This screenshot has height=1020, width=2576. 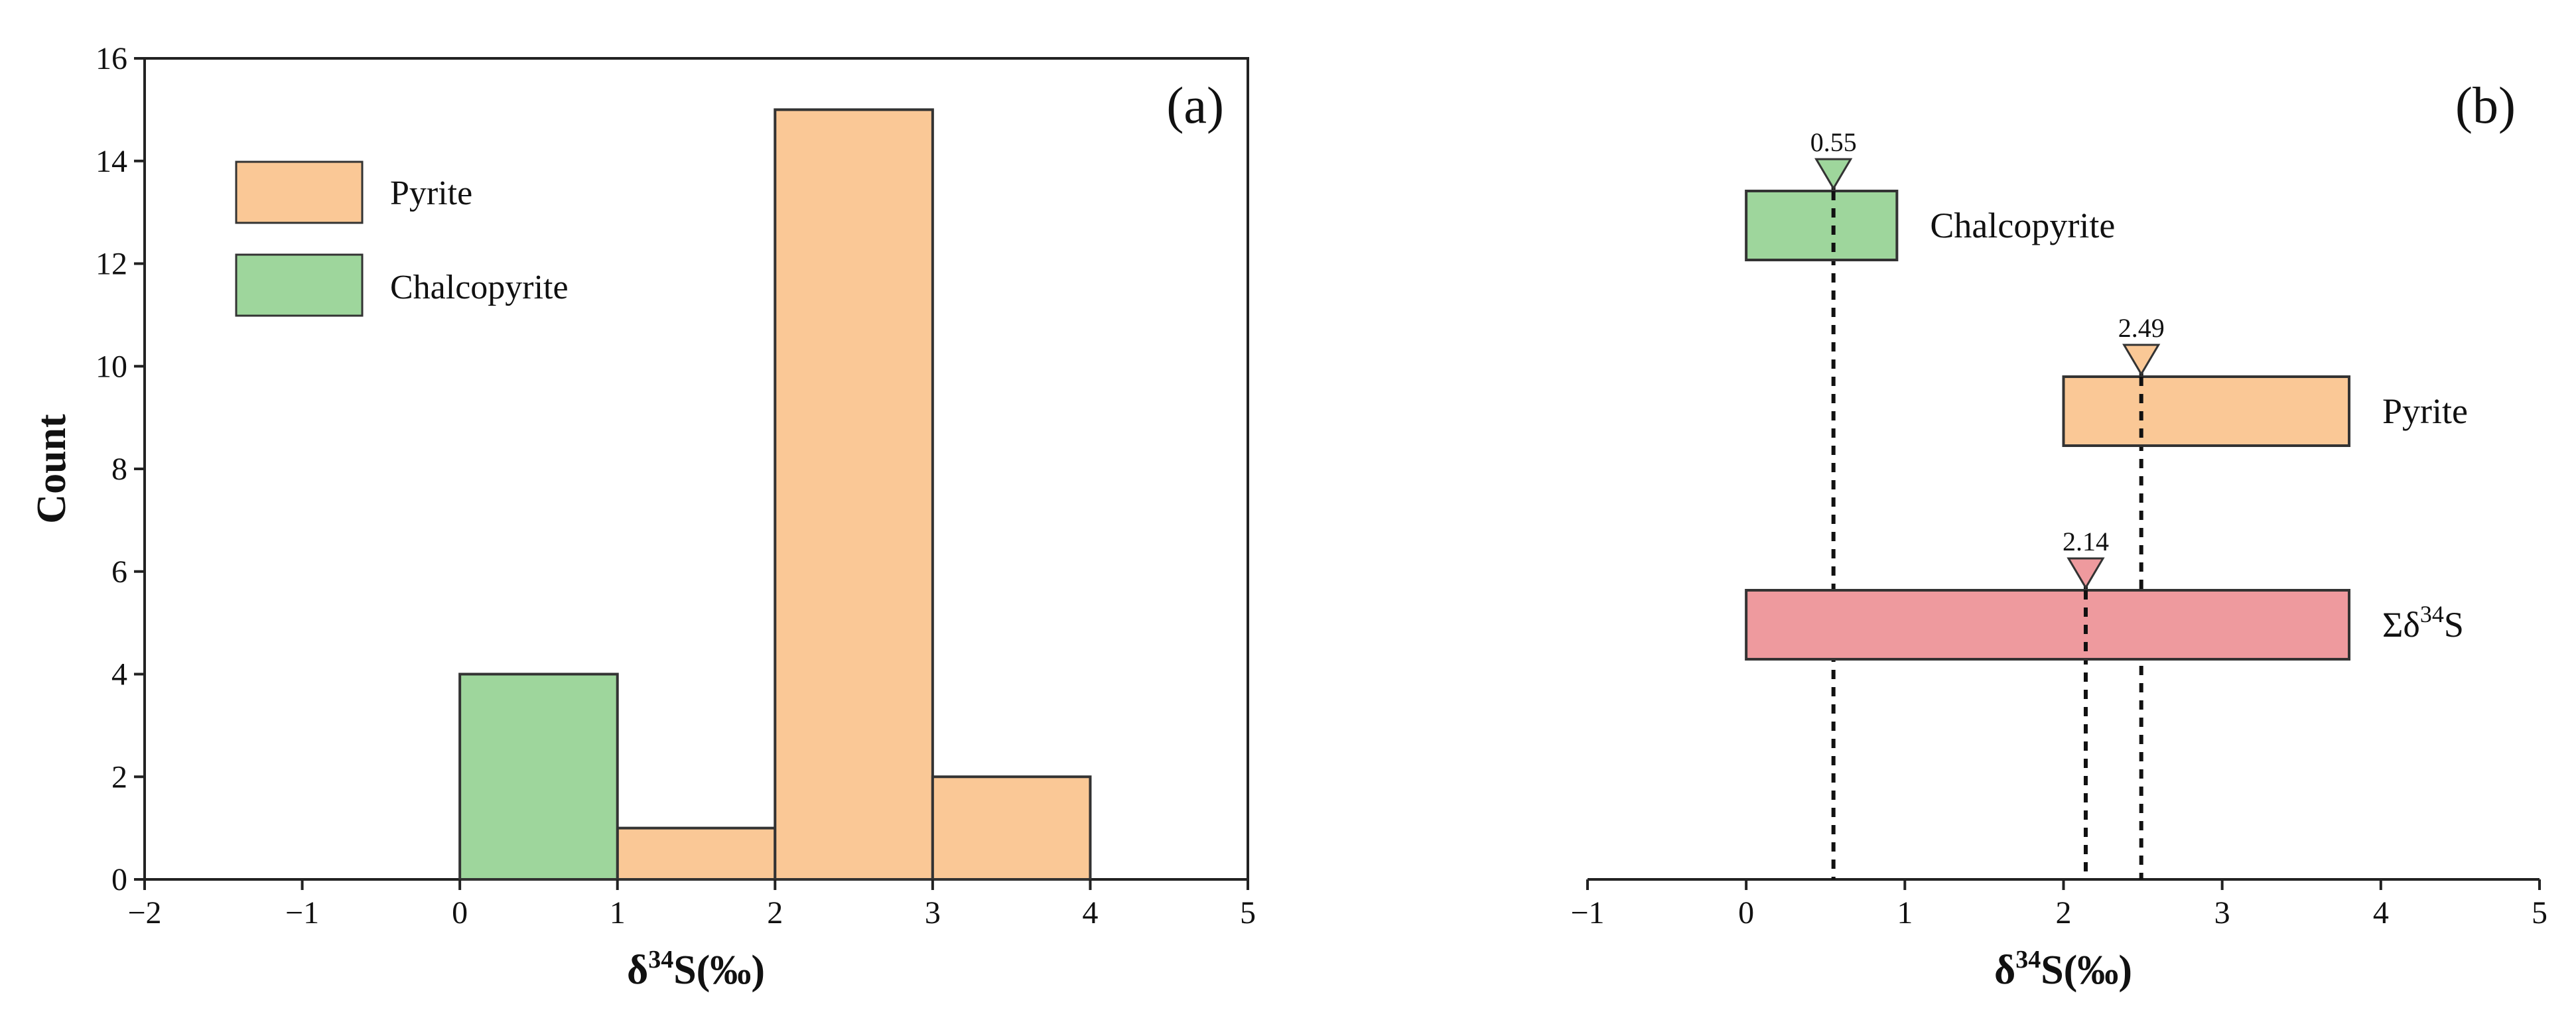 I want to click on mean-value-label-pyrite: 2.49, so click(x=2141, y=328).